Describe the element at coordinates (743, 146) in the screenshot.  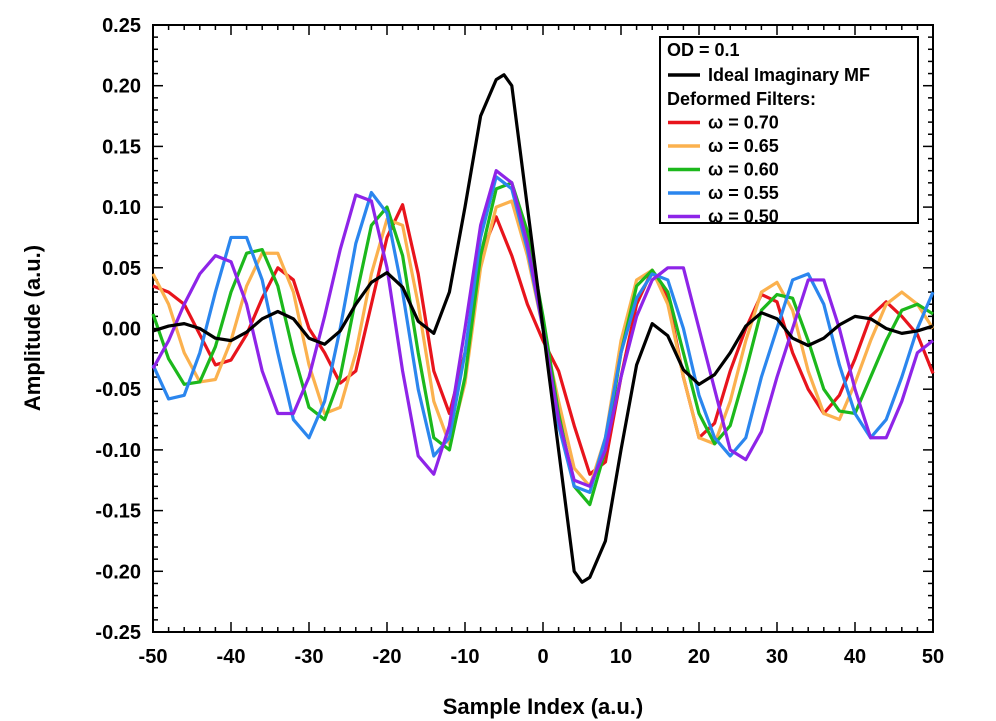
I see `legend-item-2-label: ω = 0.65` at that location.